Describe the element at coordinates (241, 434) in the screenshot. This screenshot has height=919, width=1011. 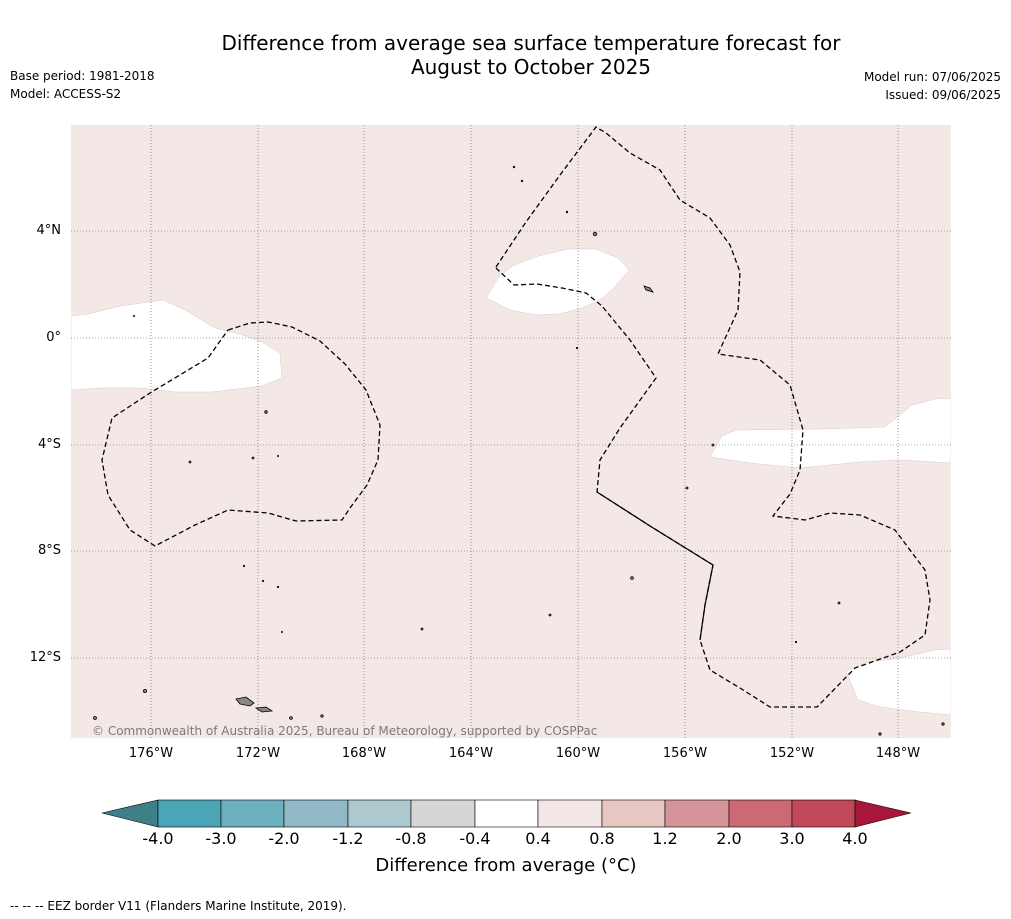
I see `eez-border-west` at that location.